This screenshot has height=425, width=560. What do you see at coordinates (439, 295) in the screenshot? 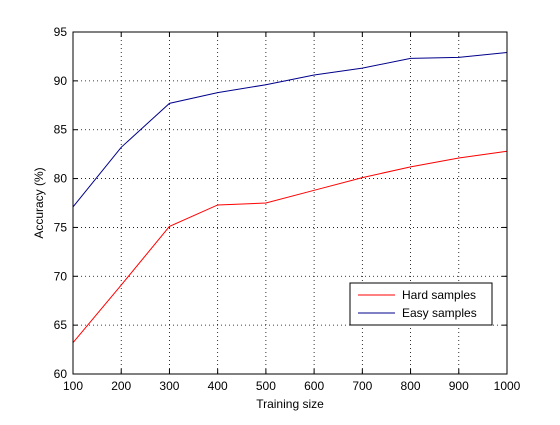
I see `legend-label: Hard samples` at bounding box center [439, 295].